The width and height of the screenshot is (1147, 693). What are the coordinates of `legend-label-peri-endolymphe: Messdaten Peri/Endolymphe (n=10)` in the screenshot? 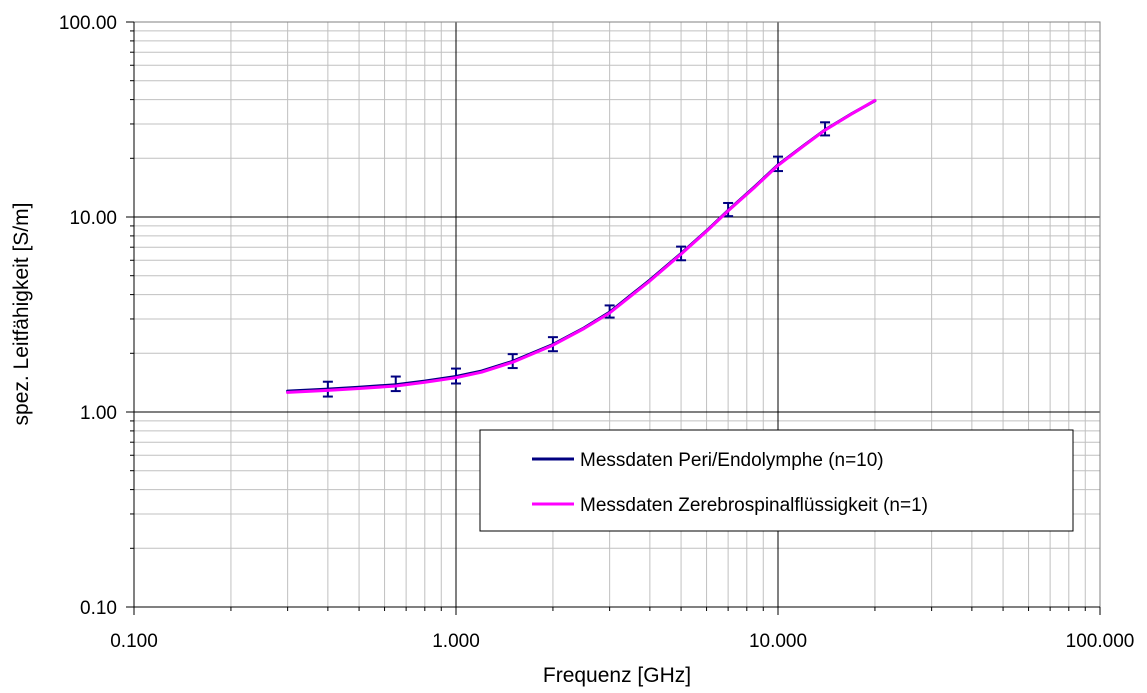 It's located at (732, 460).